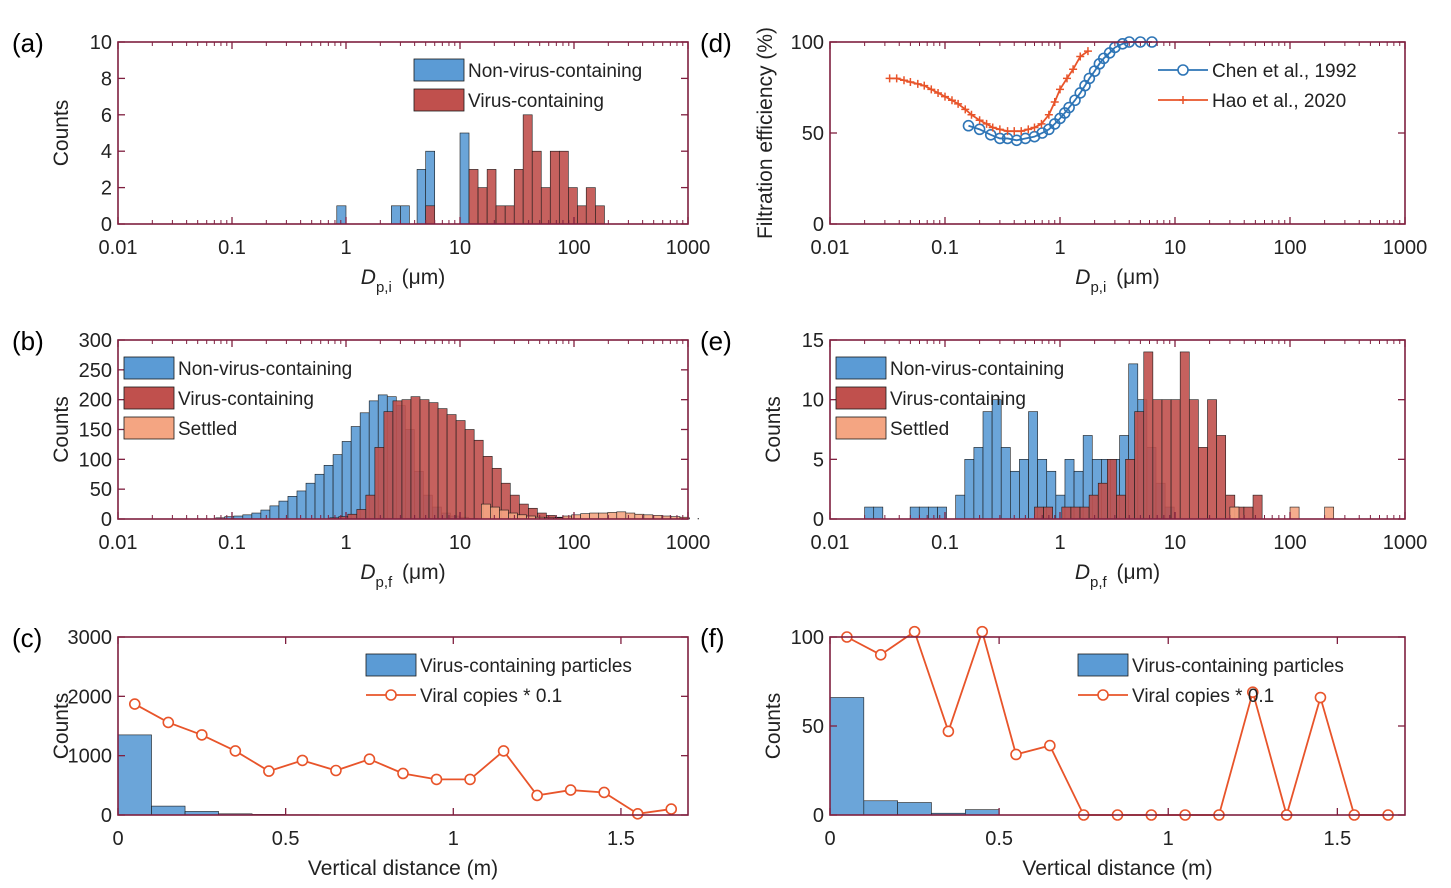 The image size is (1451, 888). Describe the element at coordinates (106, 520) in the screenshot. I see `y-tick-label: 0` at that location.